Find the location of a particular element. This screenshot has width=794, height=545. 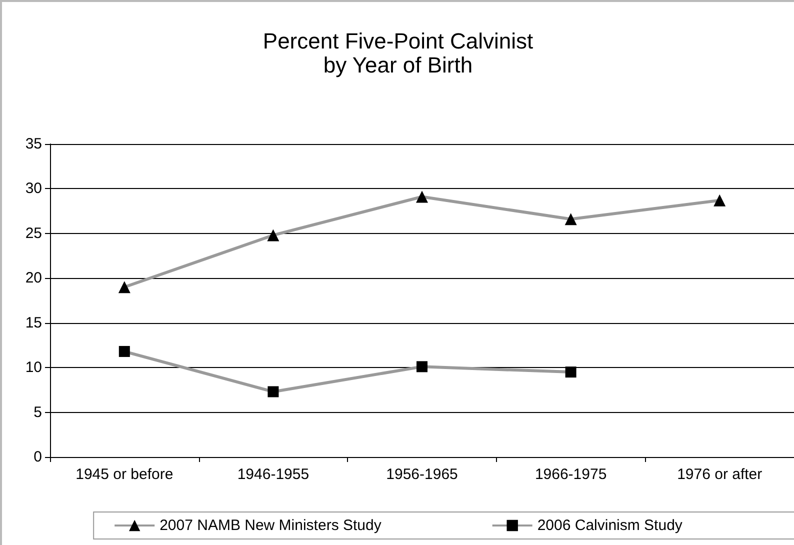

y-tick-label: 10 is located at coordinates (33, 367).